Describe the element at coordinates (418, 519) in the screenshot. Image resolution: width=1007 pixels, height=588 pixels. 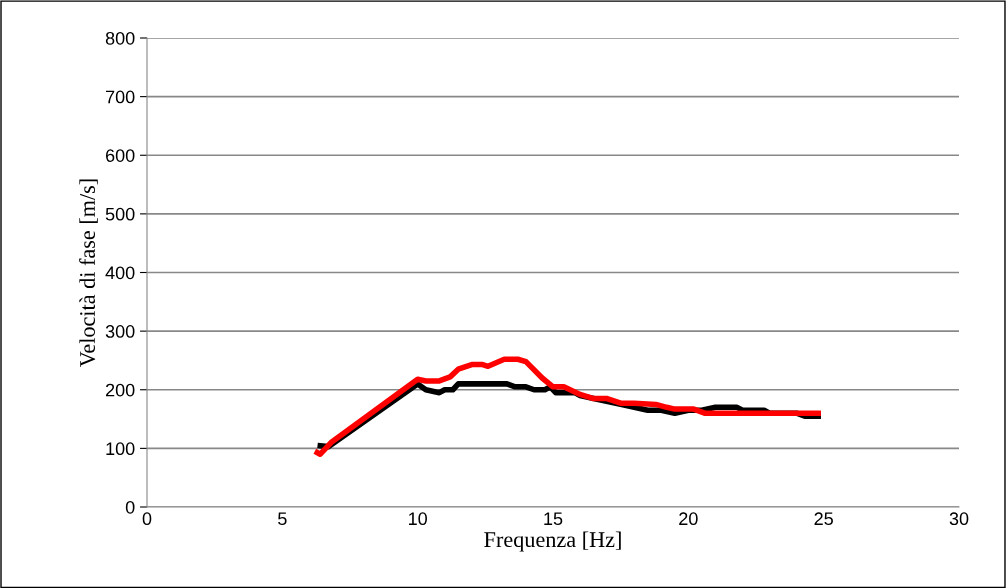
I see `x-tick-label: 10` at that location.